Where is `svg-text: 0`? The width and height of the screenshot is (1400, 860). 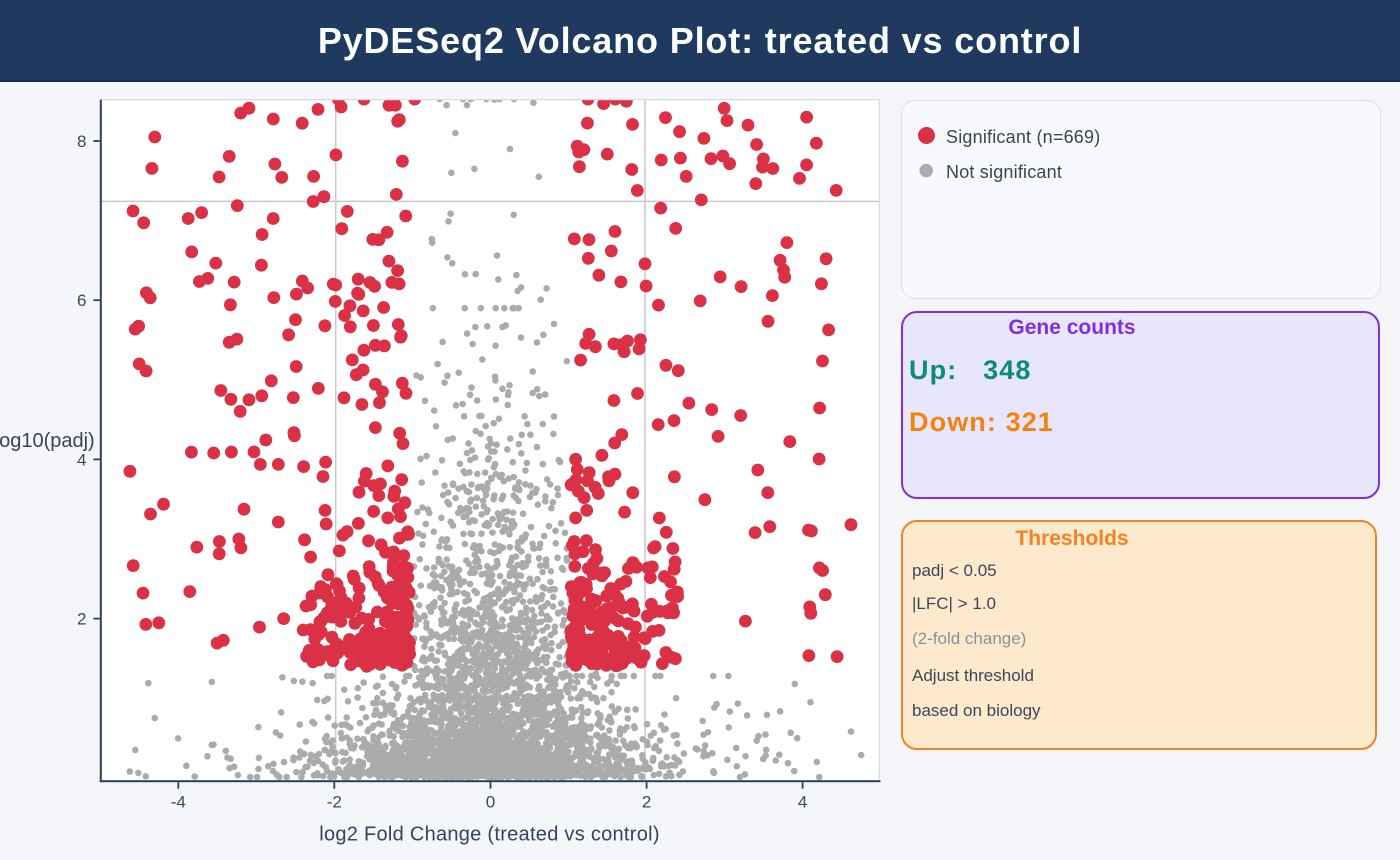 svg-text: 0 is located at coordinates (490, 802).